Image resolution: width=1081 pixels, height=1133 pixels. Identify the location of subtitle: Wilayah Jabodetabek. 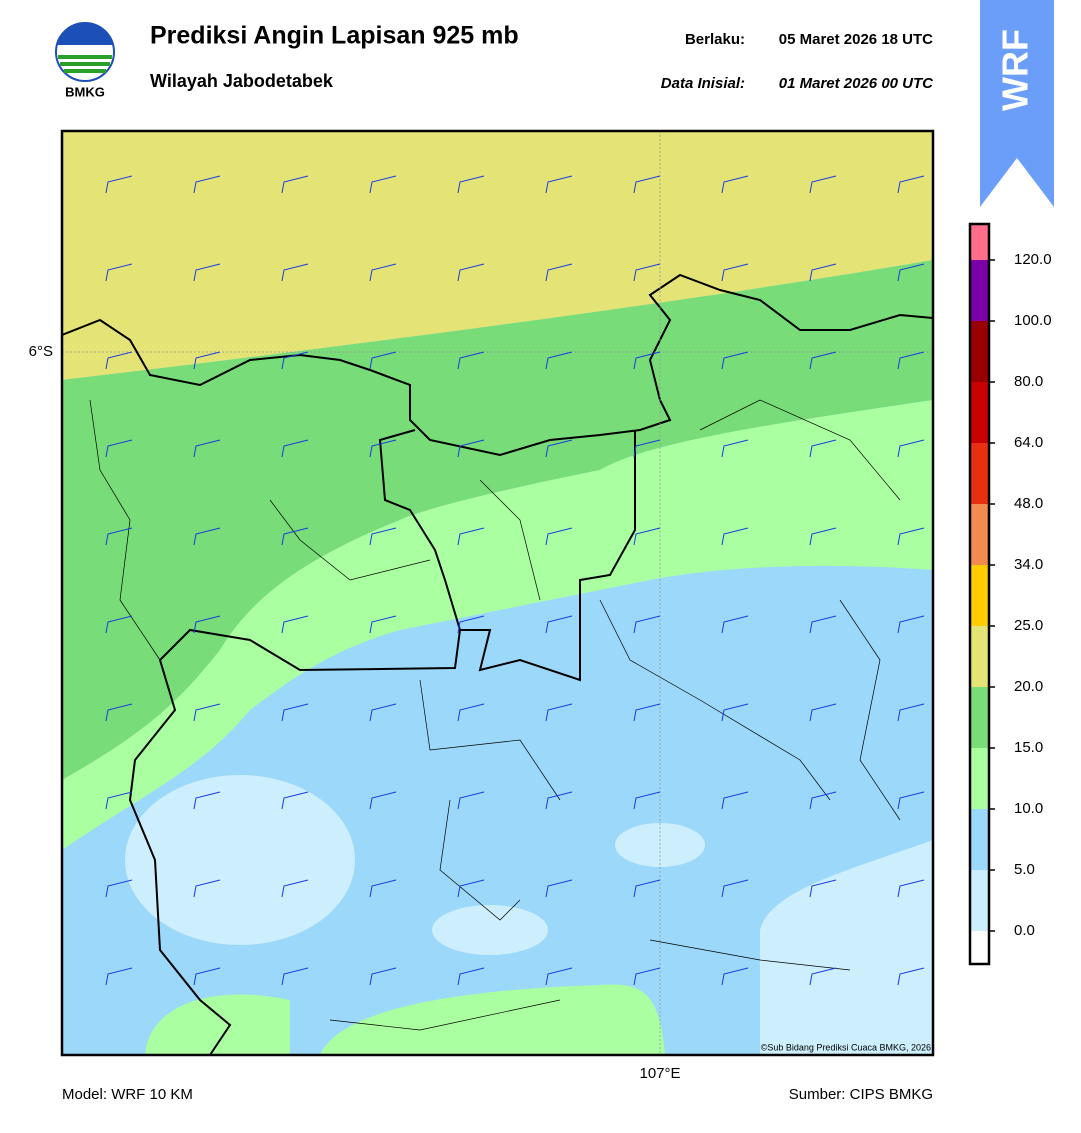
(242, 81).